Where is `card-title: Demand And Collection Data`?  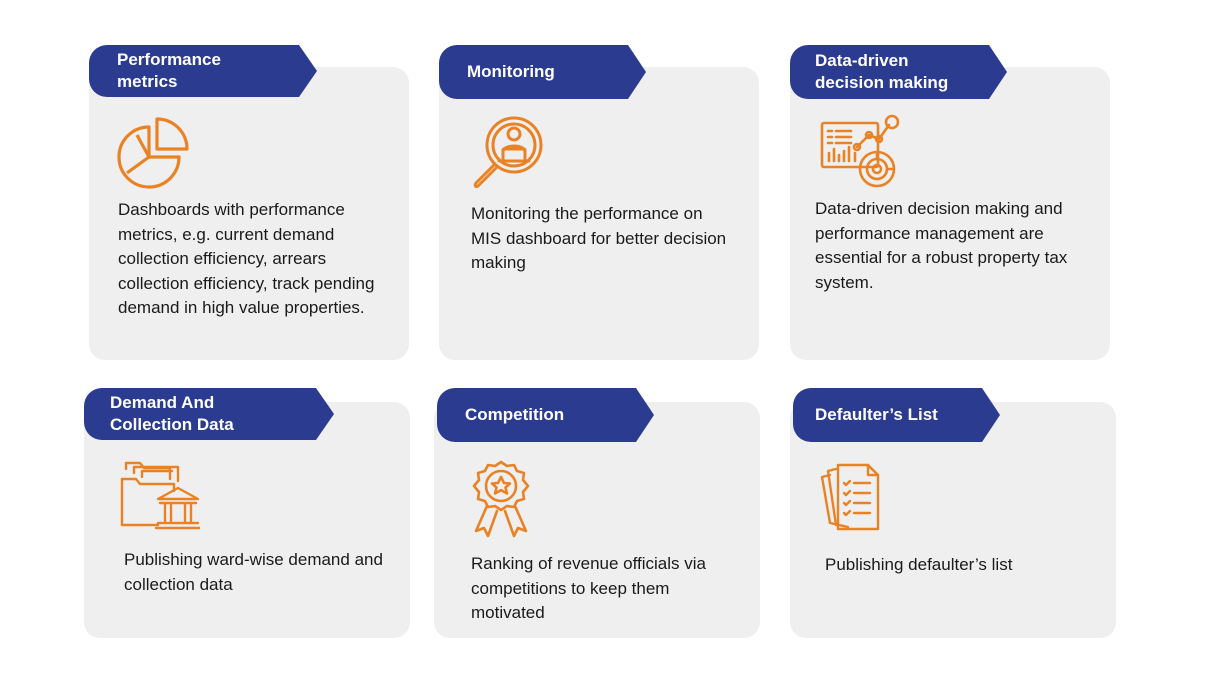
card-title: Demand And Collection Data is located at coordinates (172, 413).